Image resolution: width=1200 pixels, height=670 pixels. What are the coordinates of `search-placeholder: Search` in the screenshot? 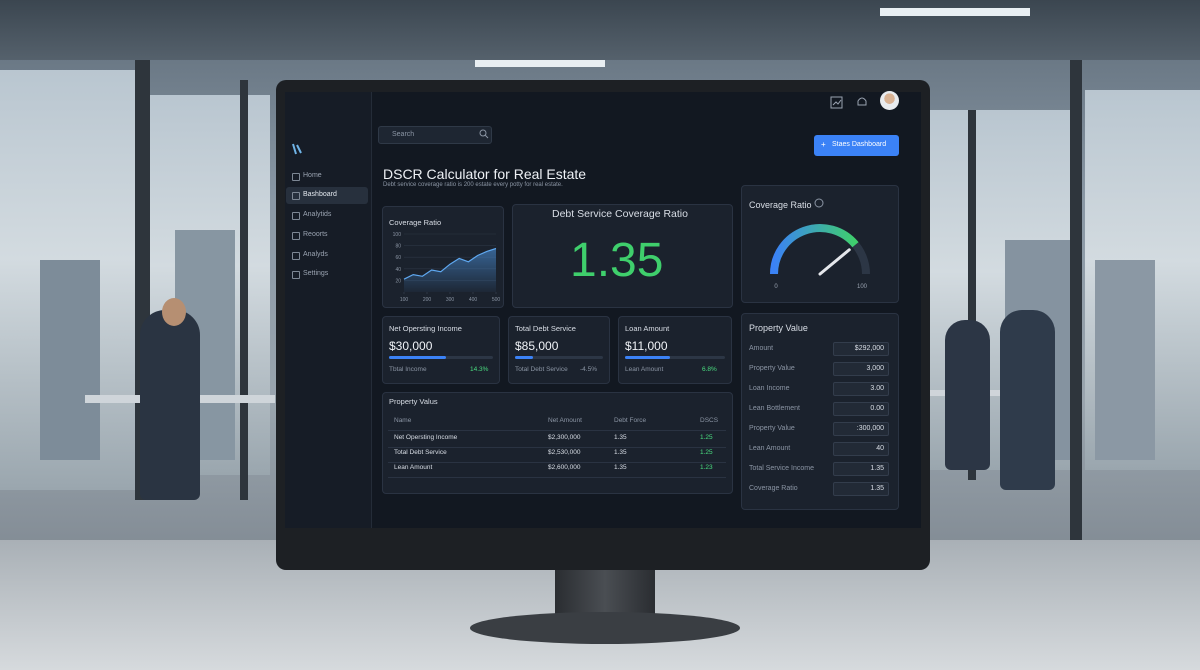 It's located at (403, 134).